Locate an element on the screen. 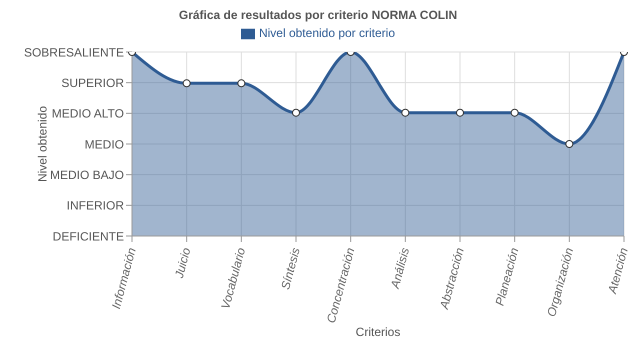  category-label: SUPERIOR is located at coordinates (92, 83).